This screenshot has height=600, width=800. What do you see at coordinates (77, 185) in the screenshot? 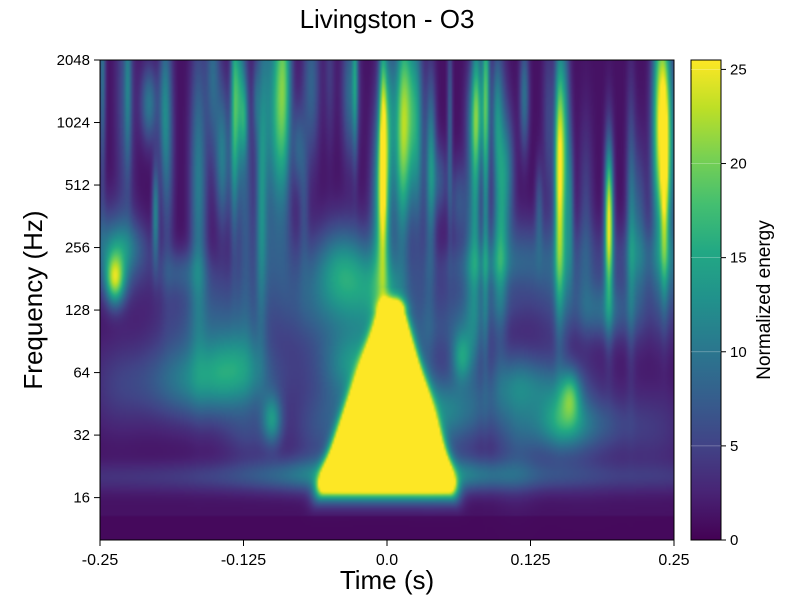
I see `y-tick-label: 512` at bounding box center [77, 185].